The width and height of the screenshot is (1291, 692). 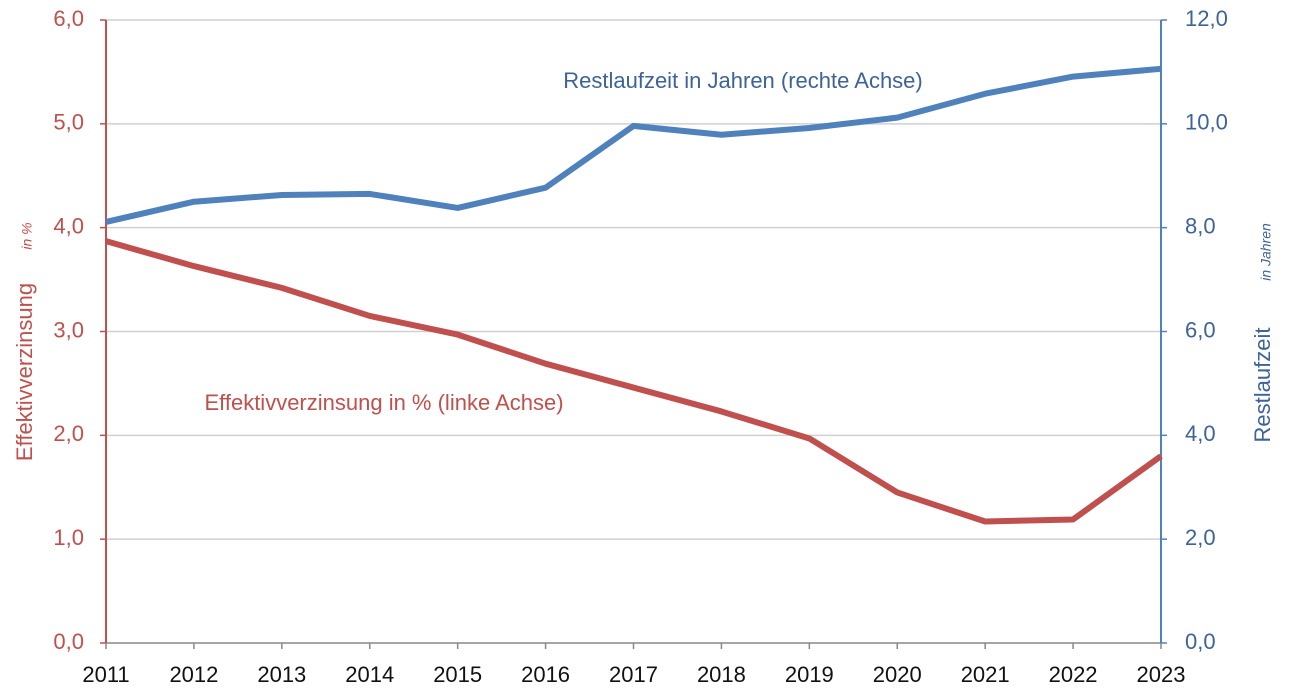 I want to click on annotation: Effektivverzinsung in % (linke Achse), so click(x=383, y=402).